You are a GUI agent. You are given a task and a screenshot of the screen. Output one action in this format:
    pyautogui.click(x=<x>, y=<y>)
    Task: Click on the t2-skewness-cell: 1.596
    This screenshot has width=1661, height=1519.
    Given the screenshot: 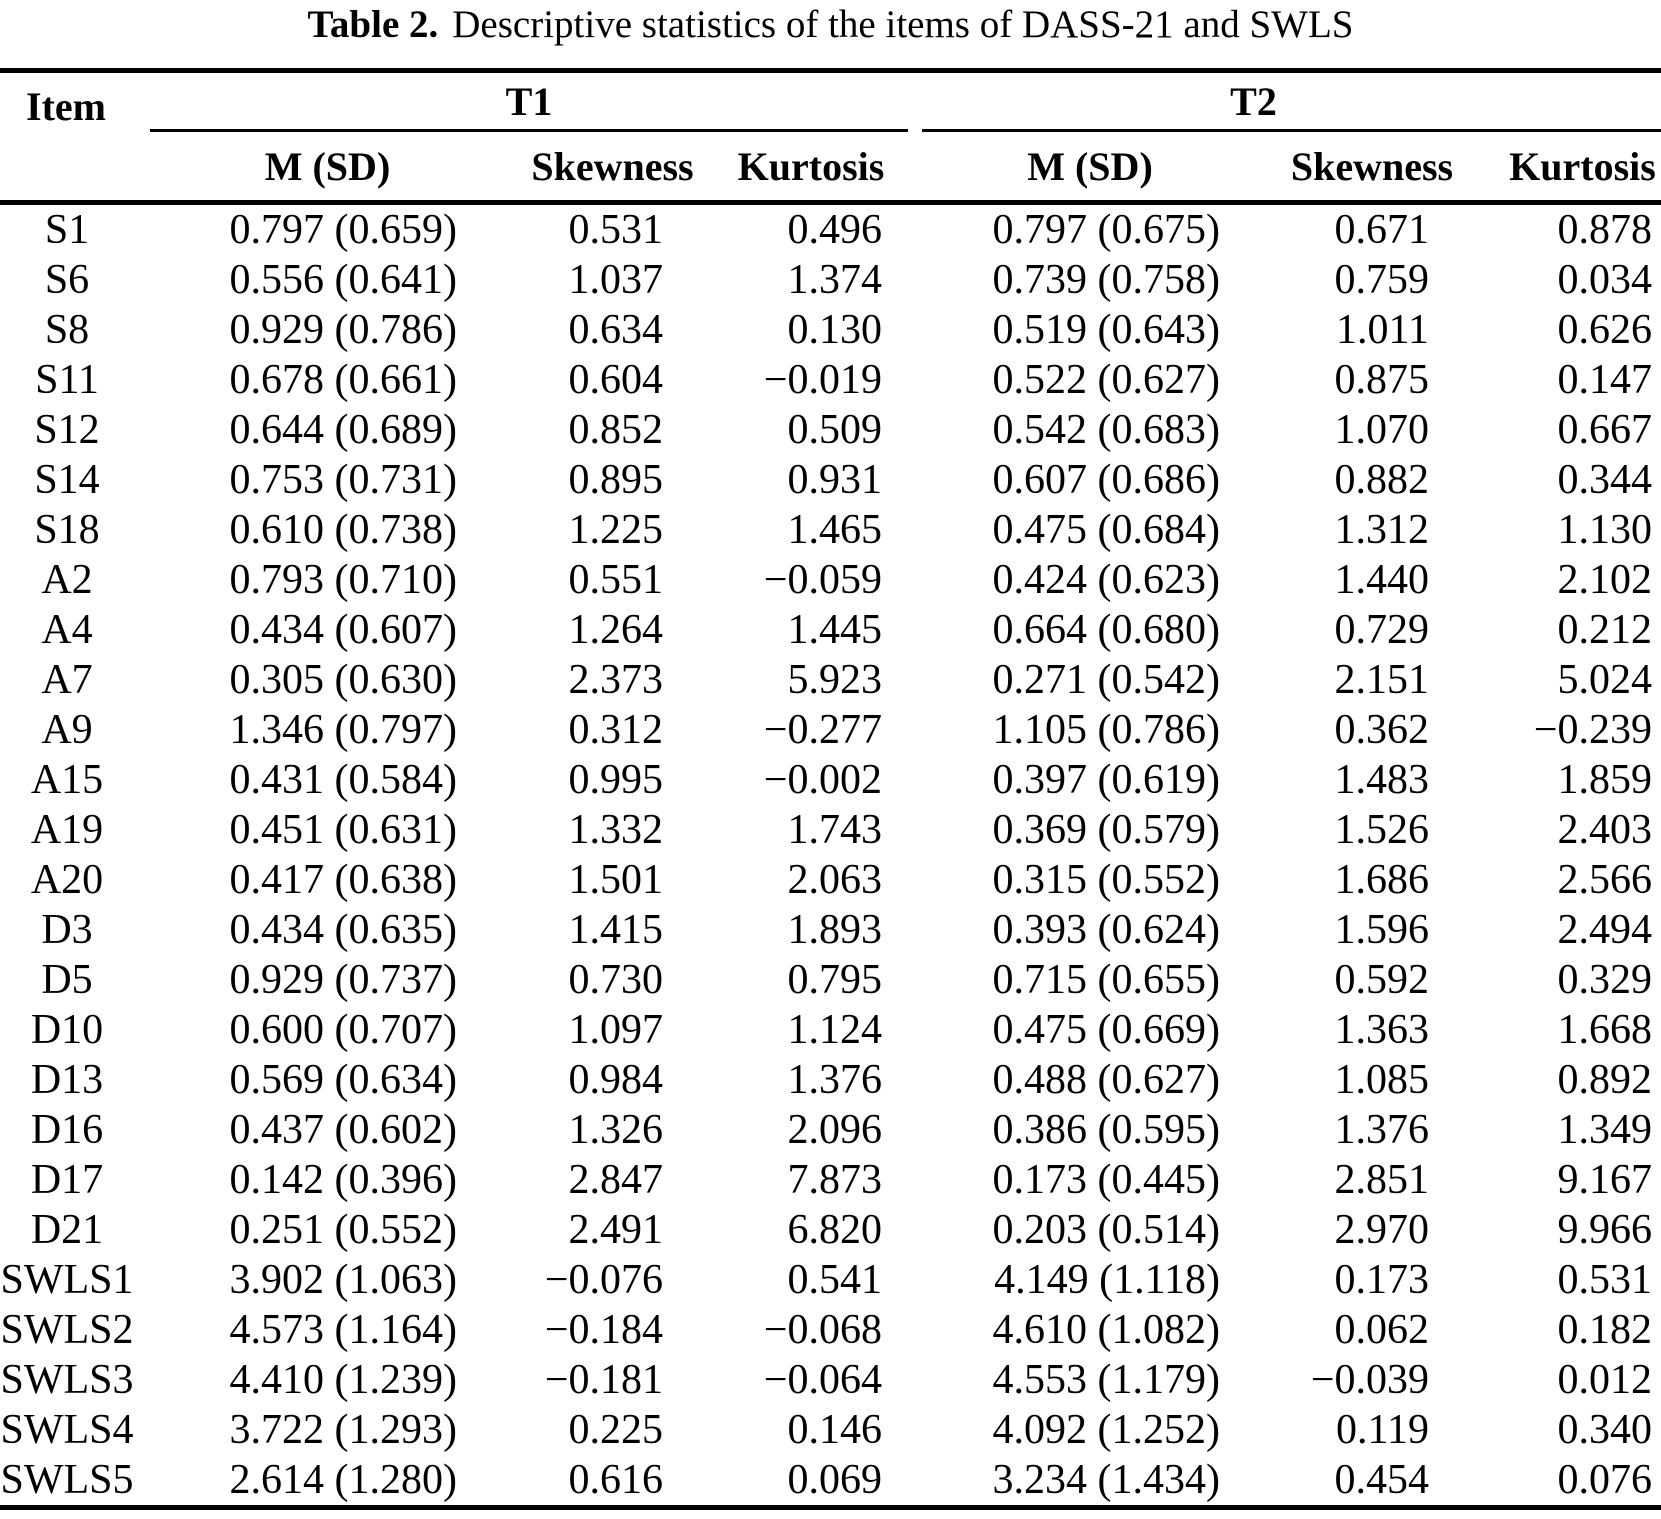 What is the action you would take?
    pyautogui.click(x=1382, y=930)
    